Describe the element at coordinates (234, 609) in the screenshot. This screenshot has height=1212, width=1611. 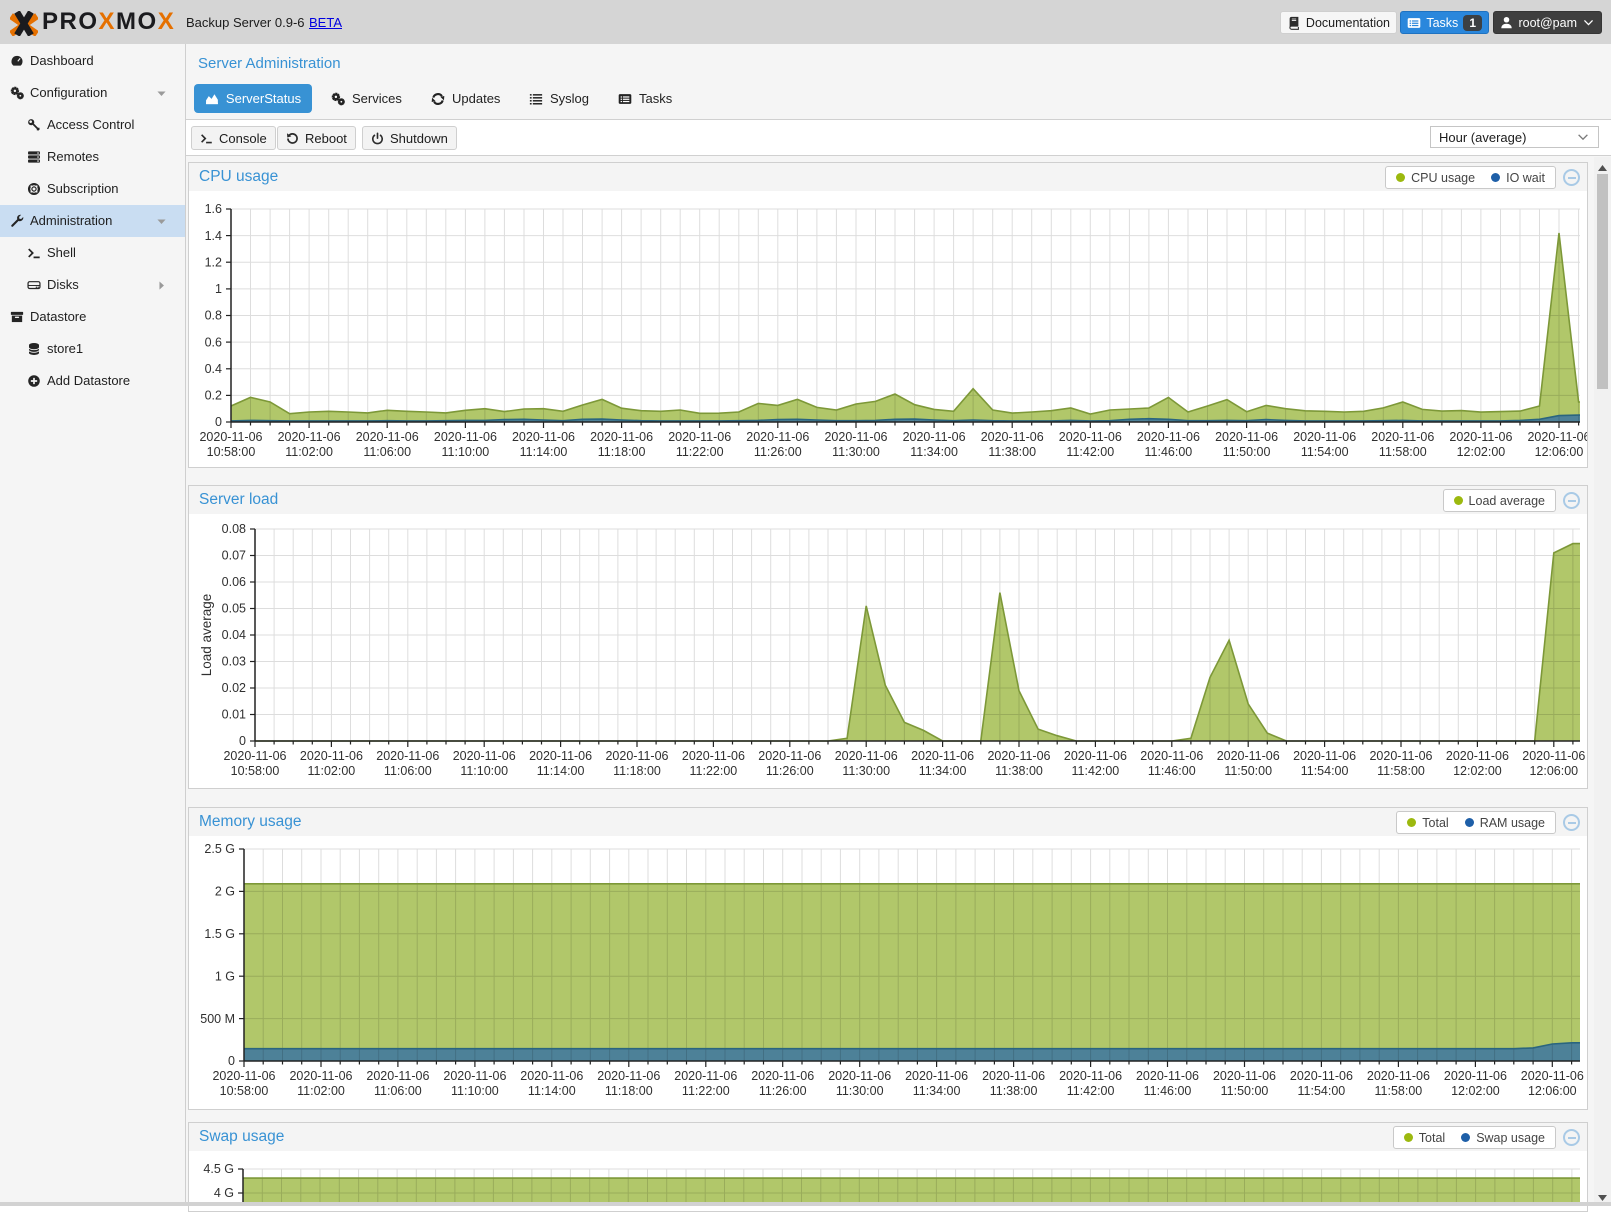
I see `svg-text: 0.05` at that location.